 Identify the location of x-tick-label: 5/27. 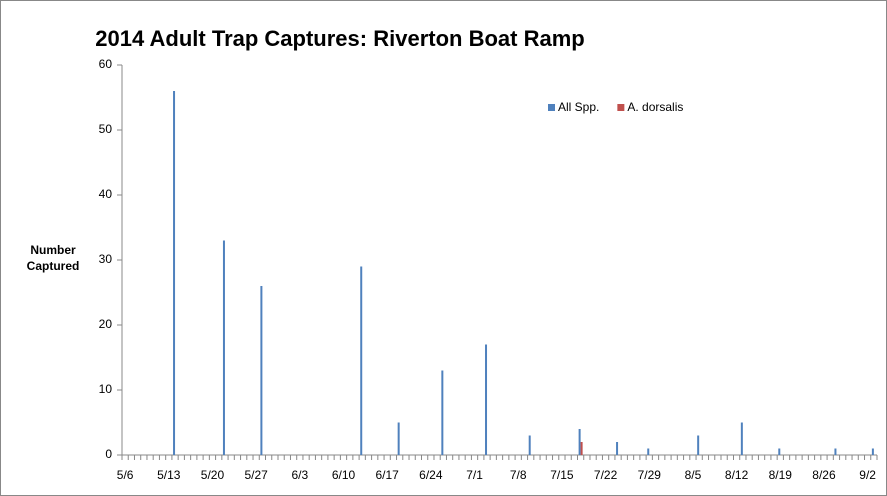
(256, 475).